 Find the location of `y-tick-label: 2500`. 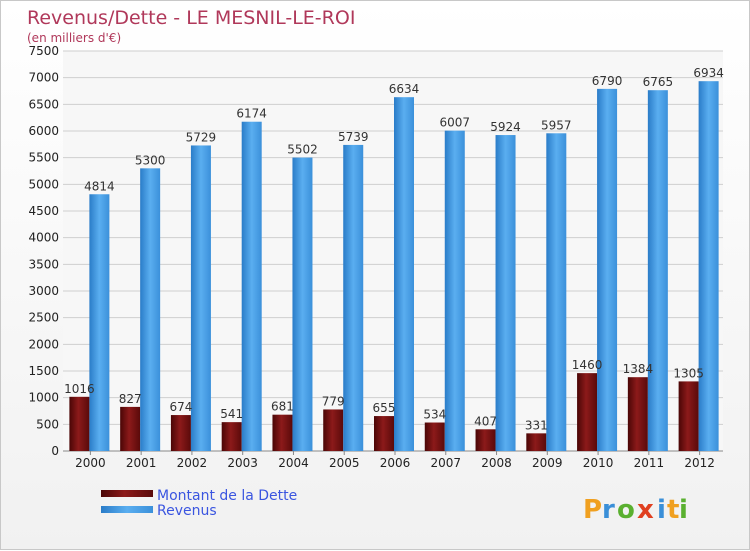

y-tick-label: 2500 is located at coordinates (43, 318).